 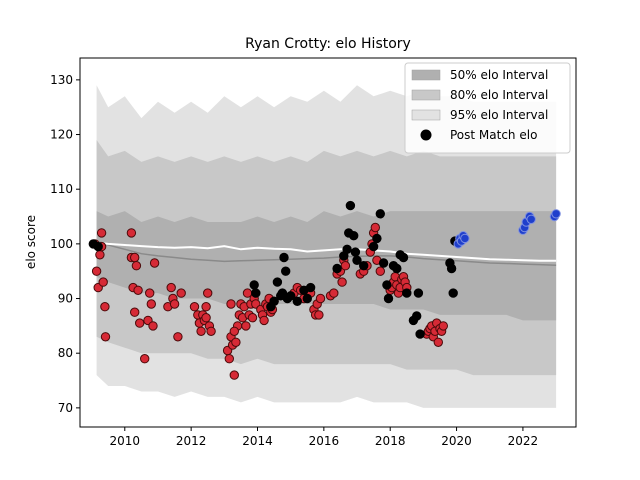 I want to click on mean-line, so click(x=326, y=251).